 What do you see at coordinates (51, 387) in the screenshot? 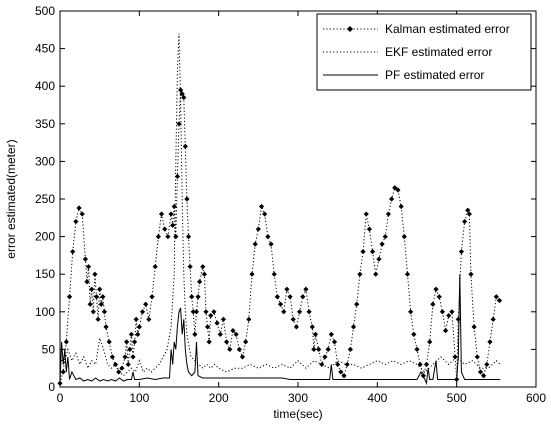
I see `y-tick-label: 0` at bounding box center [51, 387].